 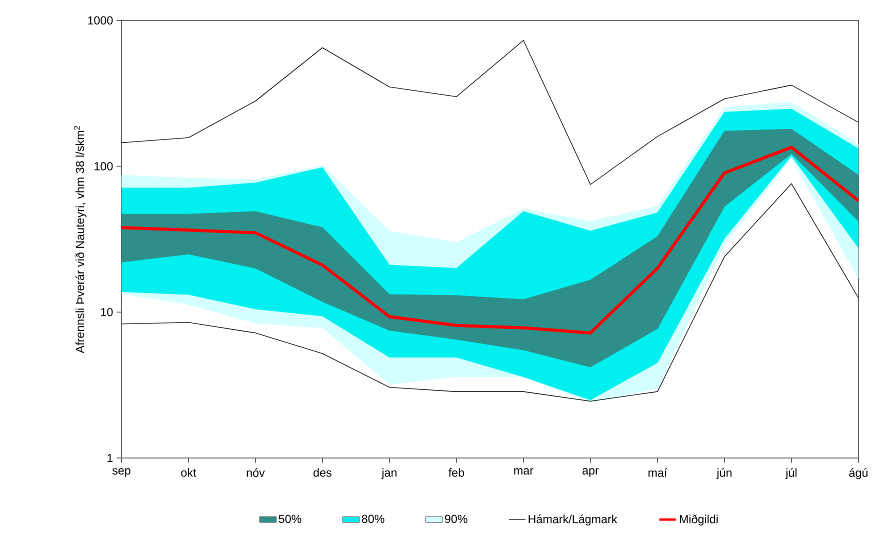 I want to click on x-tick-label: feb, so click(x=456, y=472).